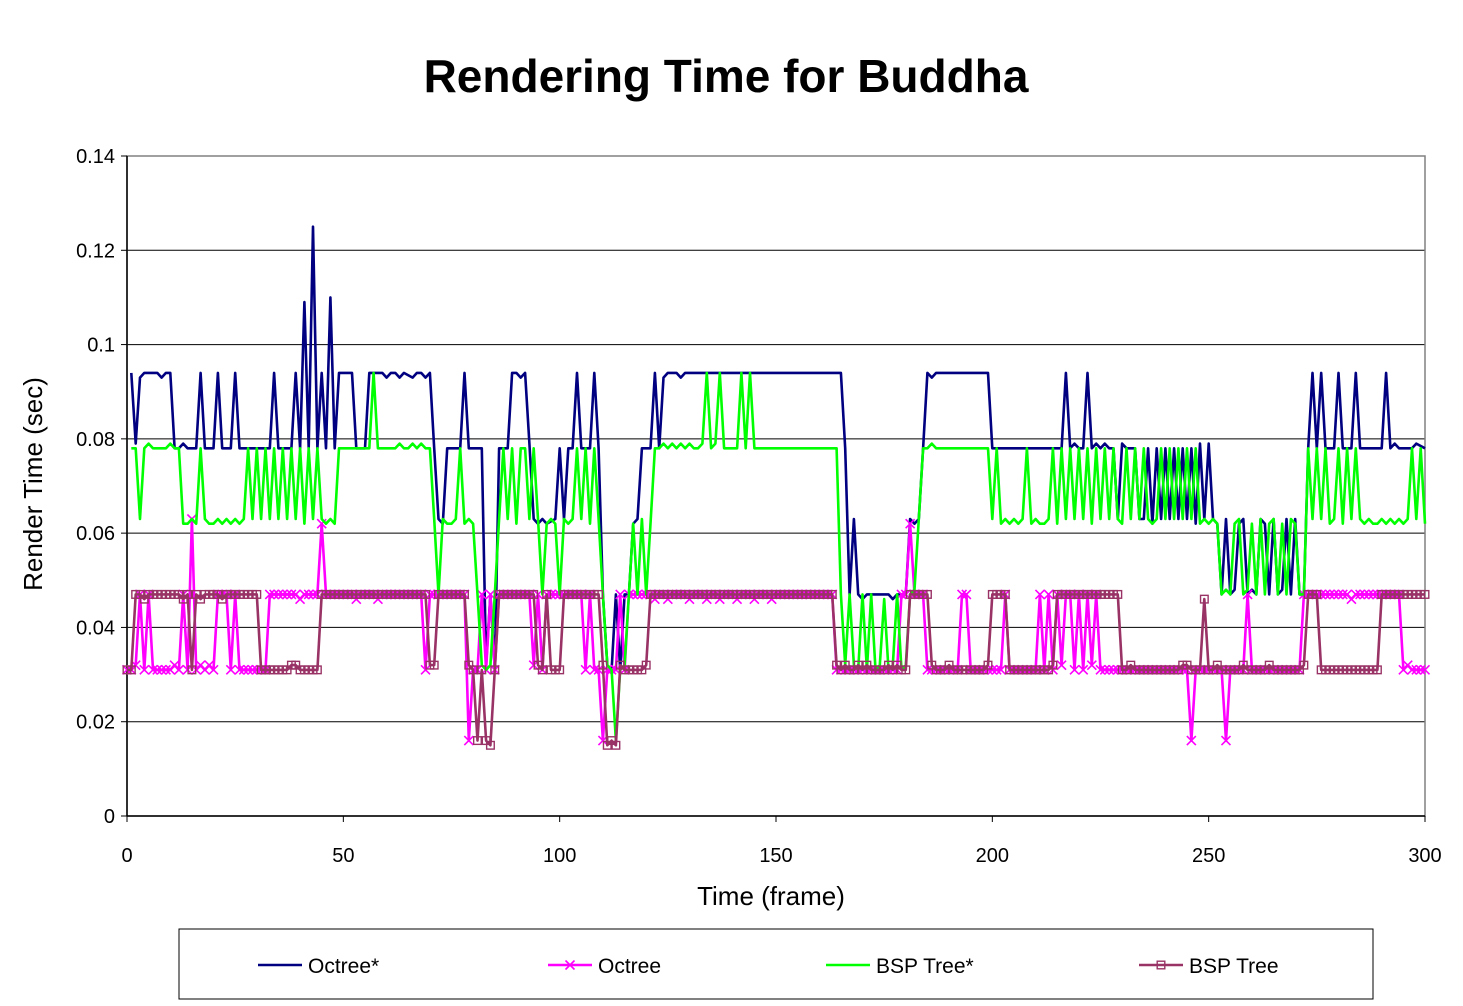  Describe the element at coordinates (775, 856) in the screenshot. I see `x-tick-label: 150` at that location.